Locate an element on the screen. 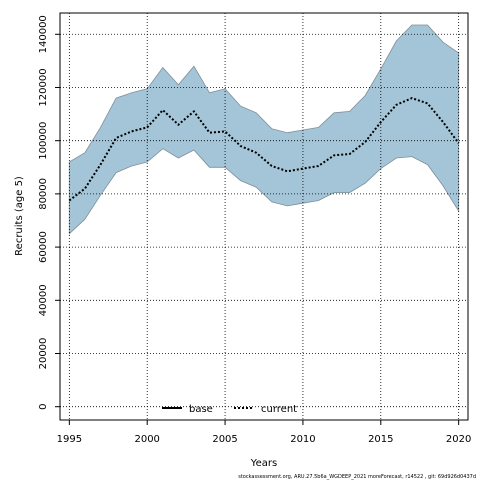 The height and width of the screenshot is (480, 480). y-tick-label-0: 0 is located at coordinates (43, 407).